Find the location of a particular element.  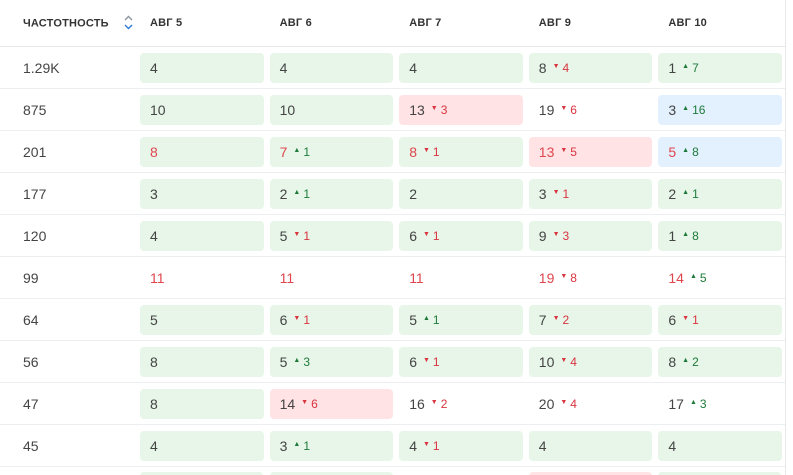

position-cell: 5 ▲ 8 is located at coordinates (720, 151).